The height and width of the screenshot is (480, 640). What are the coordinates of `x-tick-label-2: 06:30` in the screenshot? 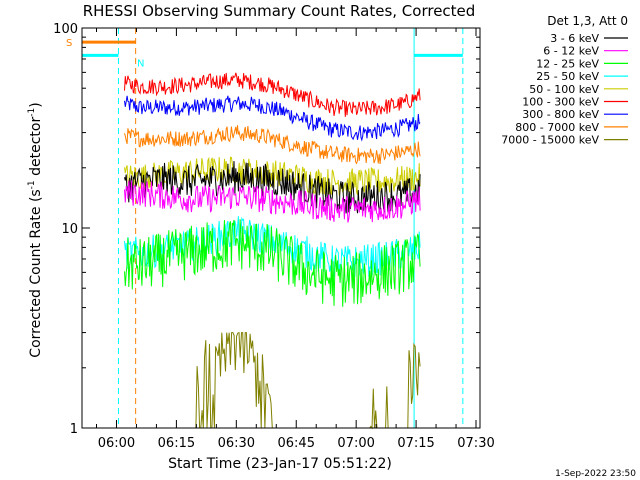 It's located at (236, 443).